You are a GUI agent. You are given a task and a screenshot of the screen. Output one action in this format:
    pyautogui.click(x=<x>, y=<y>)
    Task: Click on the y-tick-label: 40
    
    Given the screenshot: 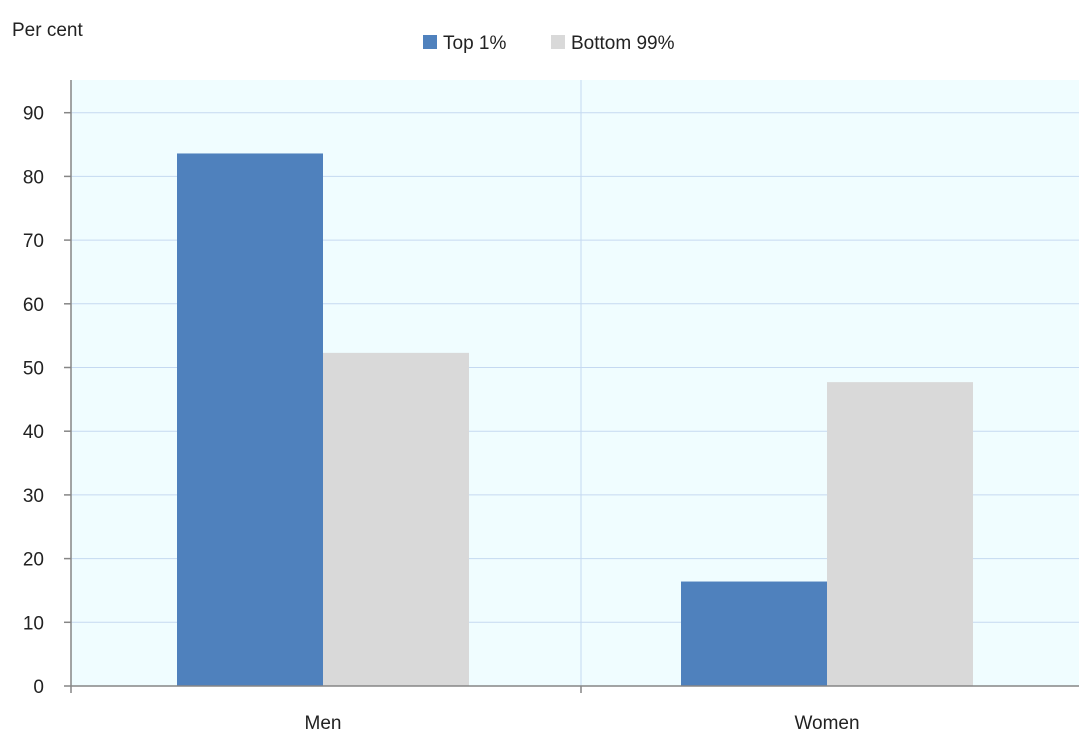 What is the action you would take?
    pyautogui.click(x=33, y=432)
    